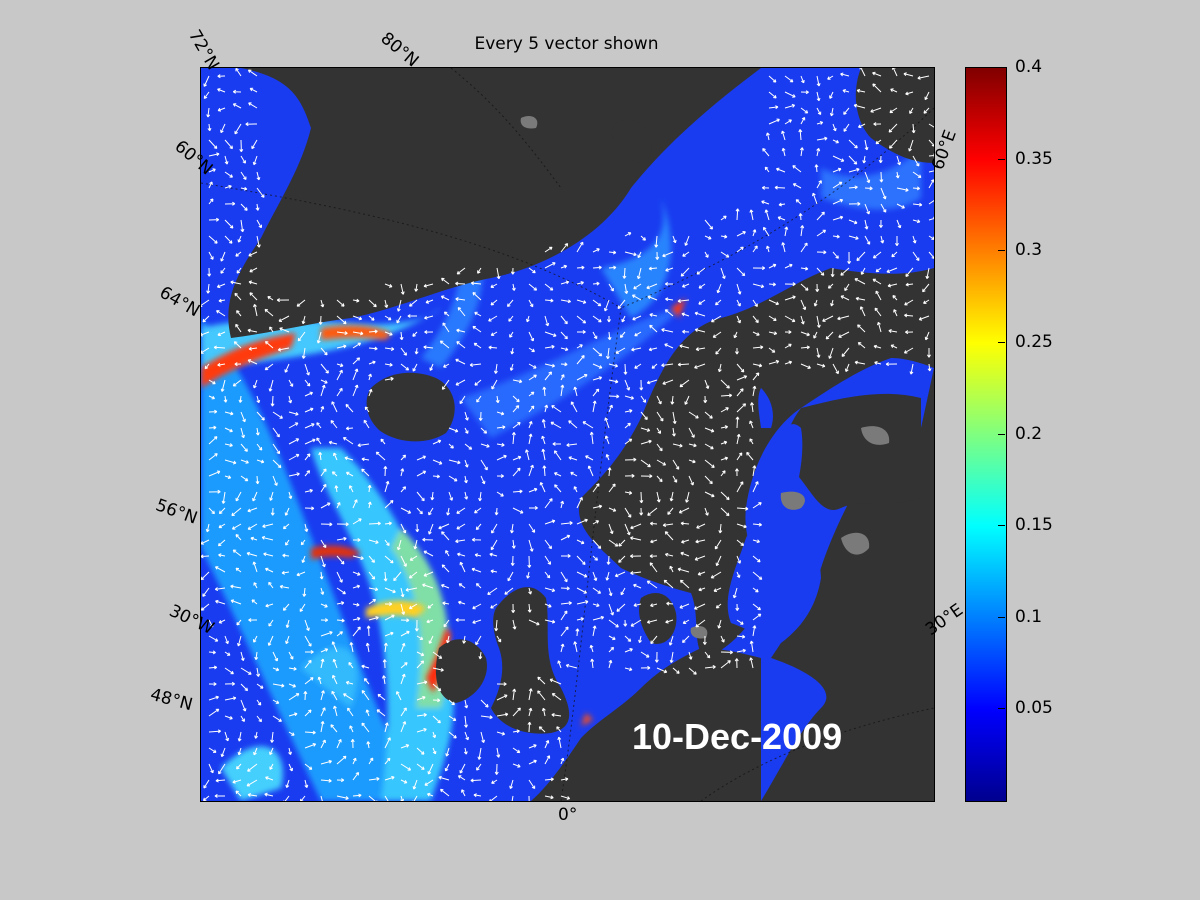 This screenshot has width=1200, height=900. I want to click on colorbar-tick-label: 0.25, so click(1034, 341).